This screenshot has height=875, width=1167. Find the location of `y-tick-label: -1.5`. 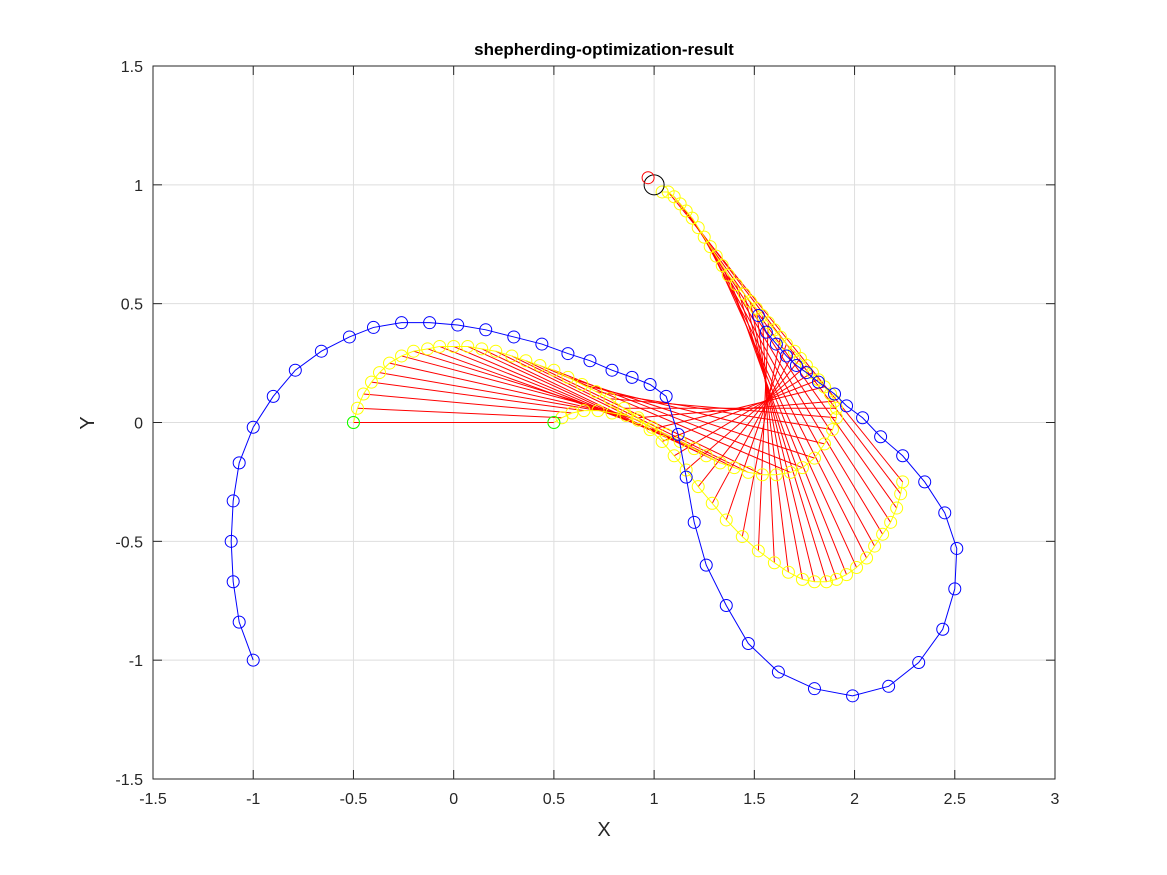

y-tick-label: -1.5 is located at coordinates (129, 780).